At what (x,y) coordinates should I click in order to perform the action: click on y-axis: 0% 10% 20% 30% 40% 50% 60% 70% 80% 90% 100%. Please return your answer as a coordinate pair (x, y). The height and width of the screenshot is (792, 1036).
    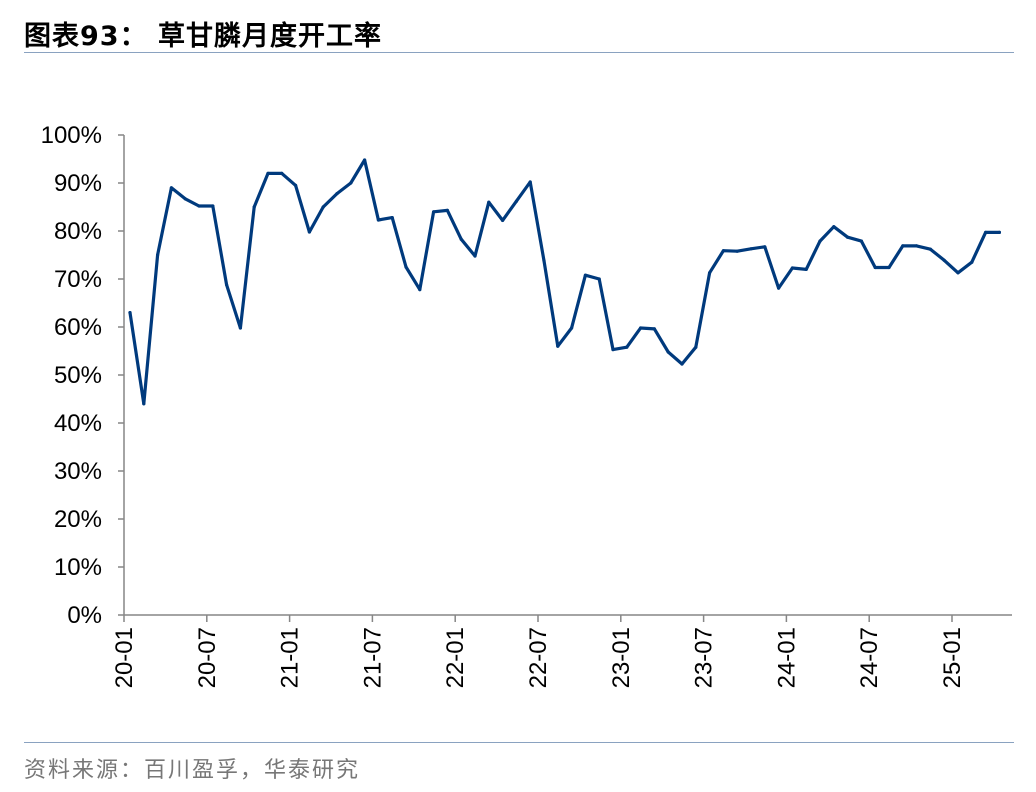
    Looking at the image, I should click on (83, 375).